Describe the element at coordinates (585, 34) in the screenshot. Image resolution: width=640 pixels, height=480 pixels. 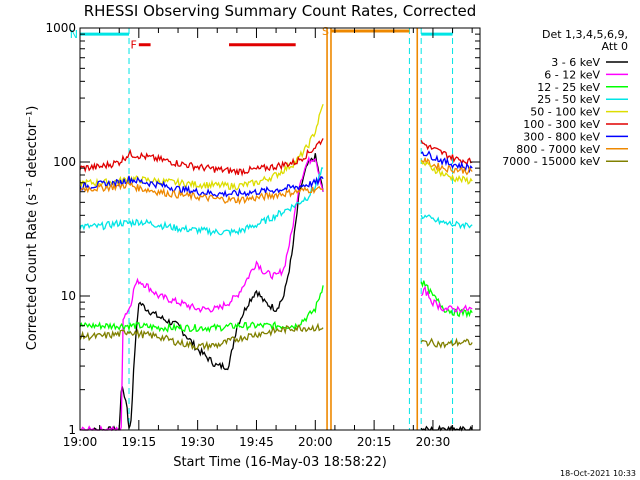
I see `legend-header: Det 1,3,4,5,6,9,` at that location.